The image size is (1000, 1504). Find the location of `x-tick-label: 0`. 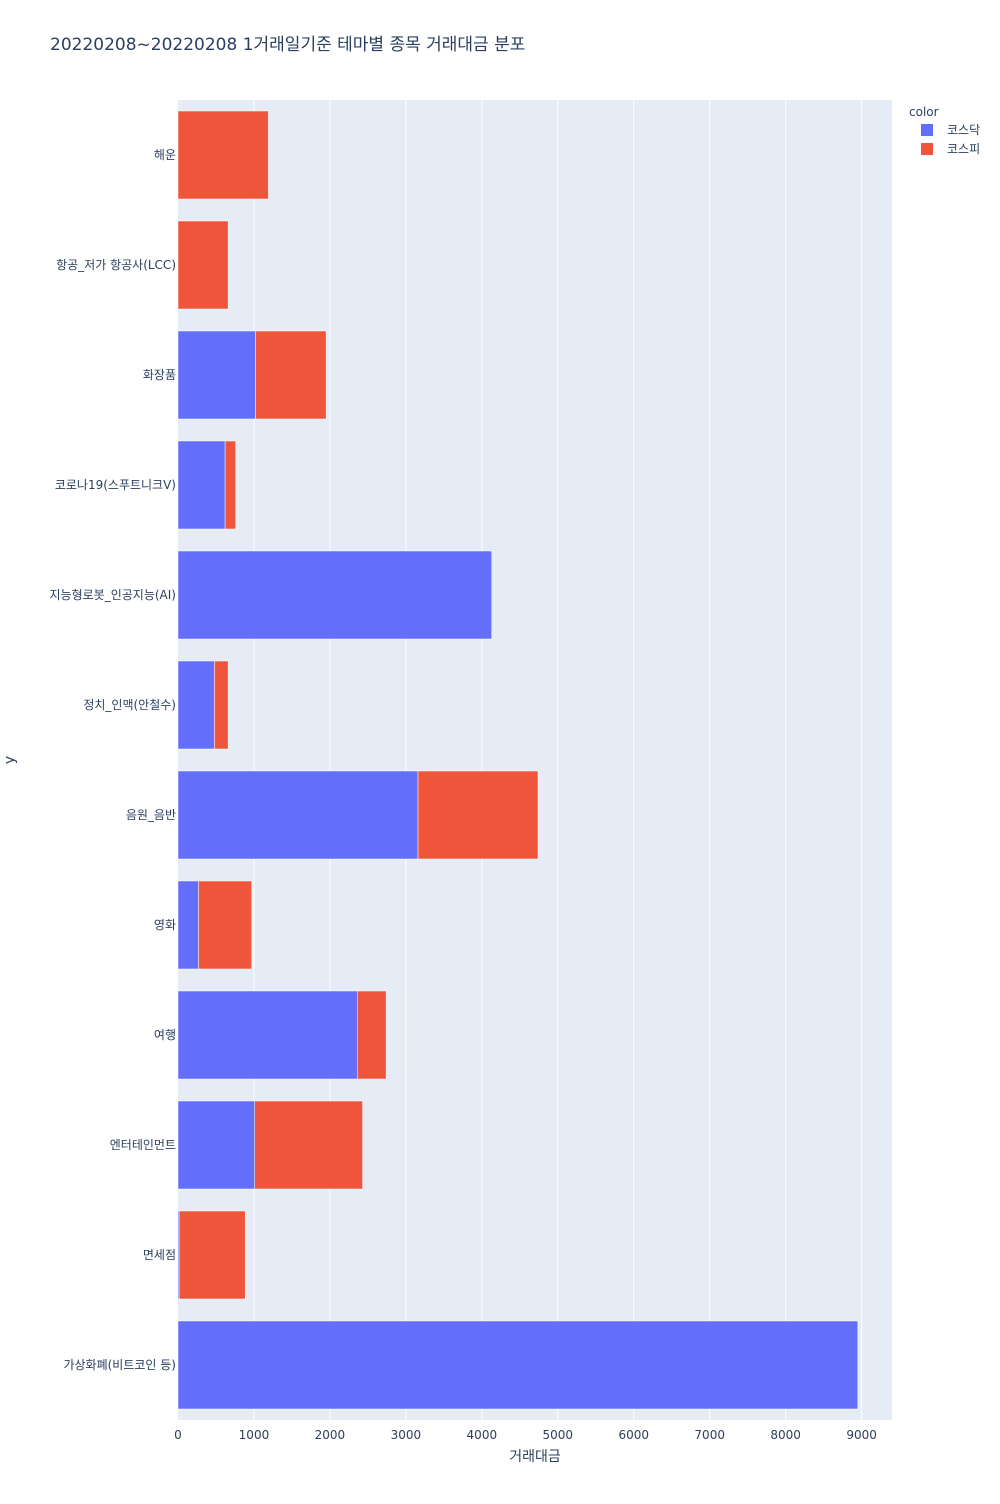

x-tick-label: 0 is located at coordinates (178, 1435).